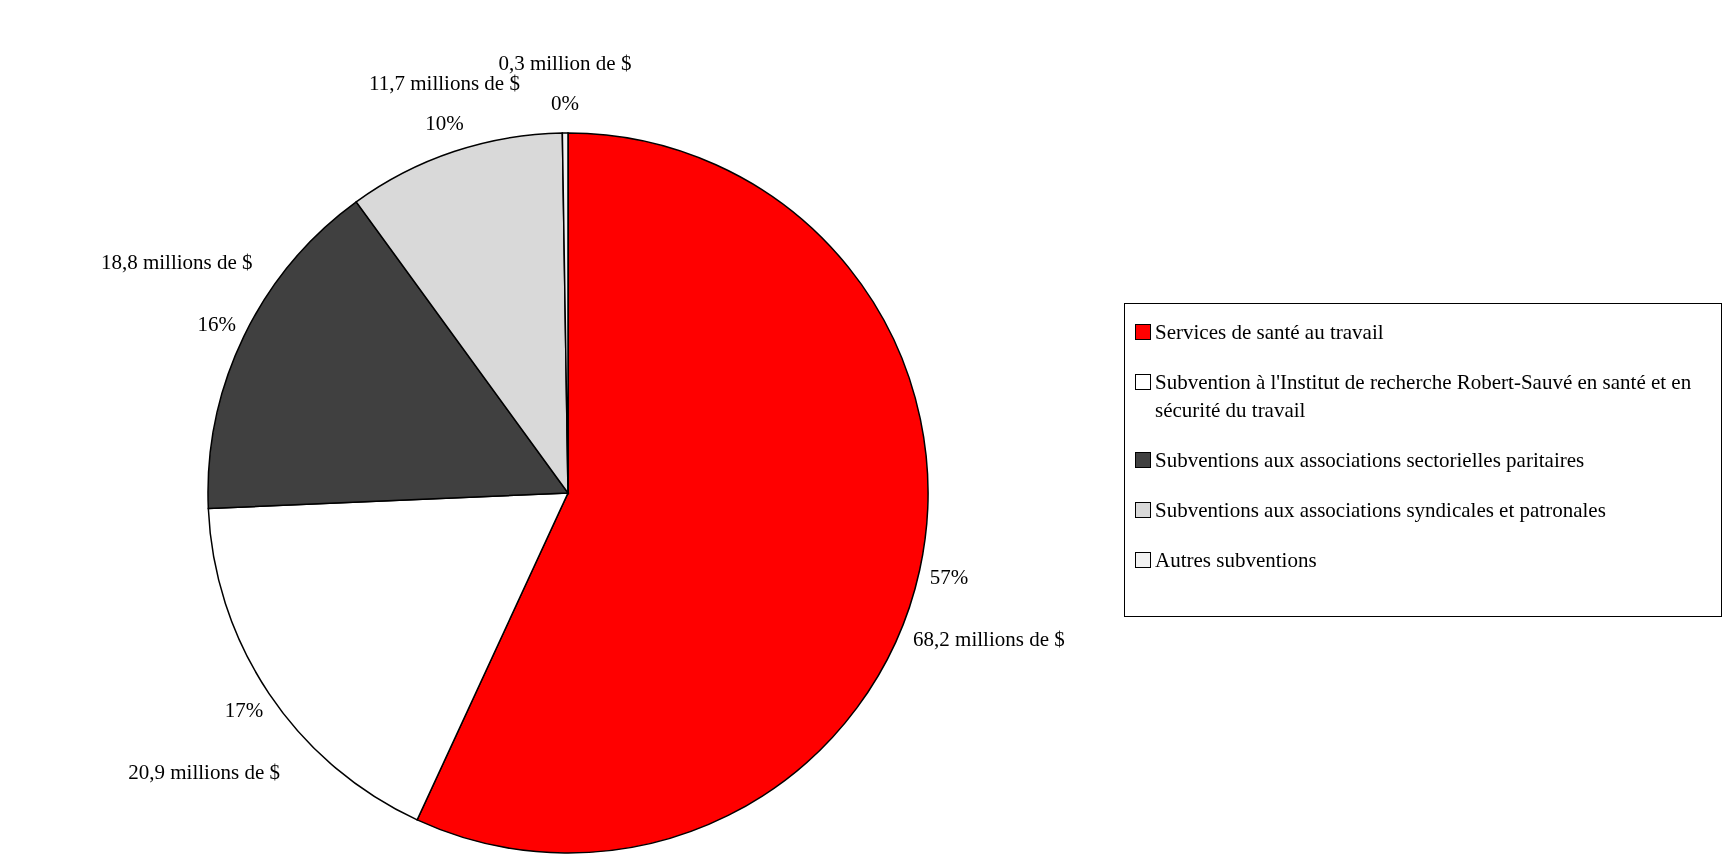 This screenshot has height=862, width=1729. I want to click on text: 57%, so click(949, 576).